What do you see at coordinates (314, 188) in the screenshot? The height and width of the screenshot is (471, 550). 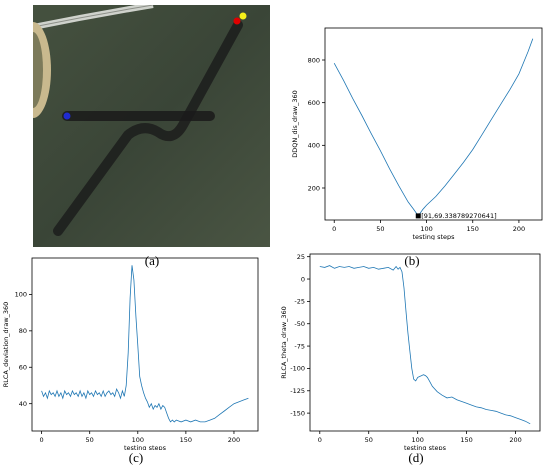 I see `y-tick-label: 200` at bounding box center [314, 188].